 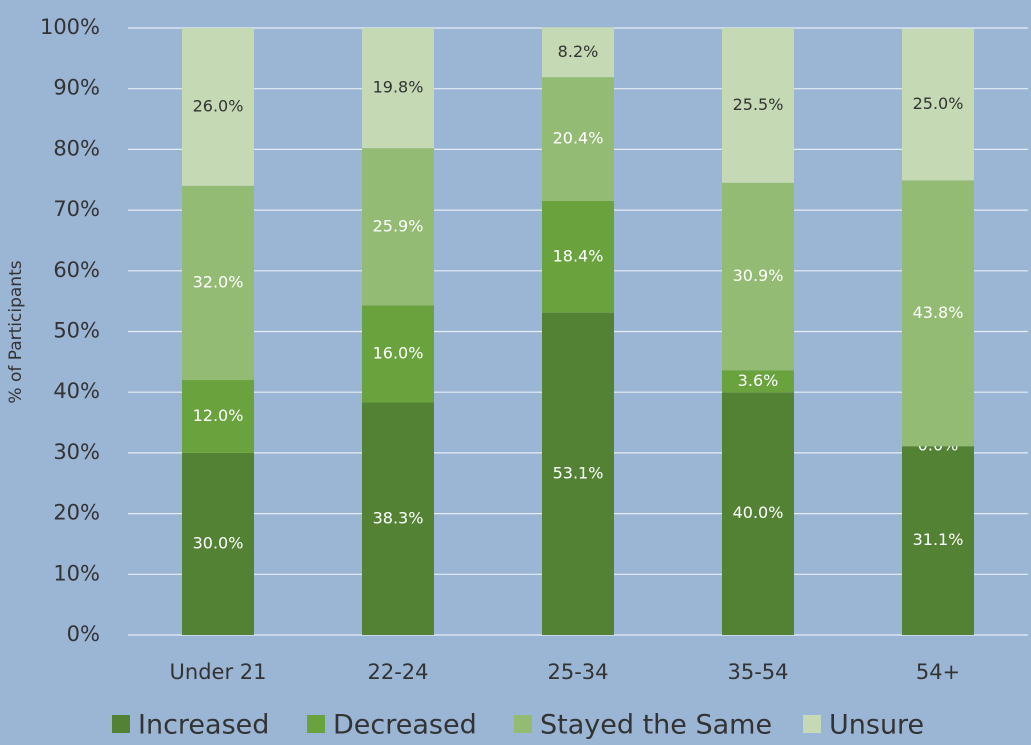 I want to click on value-label: 38.3%, so click(x=398, y=517).